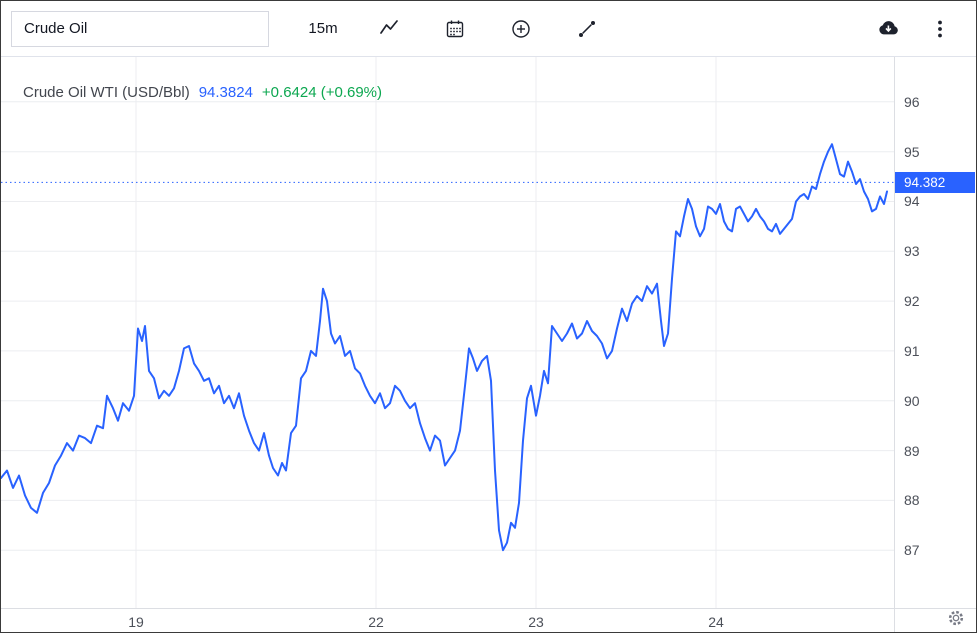 The image size is (977, 633). What do you see at coordinates (488, 29) in the screenshot?
I see `toolbar: 15m` at bounding box center [488, 29].